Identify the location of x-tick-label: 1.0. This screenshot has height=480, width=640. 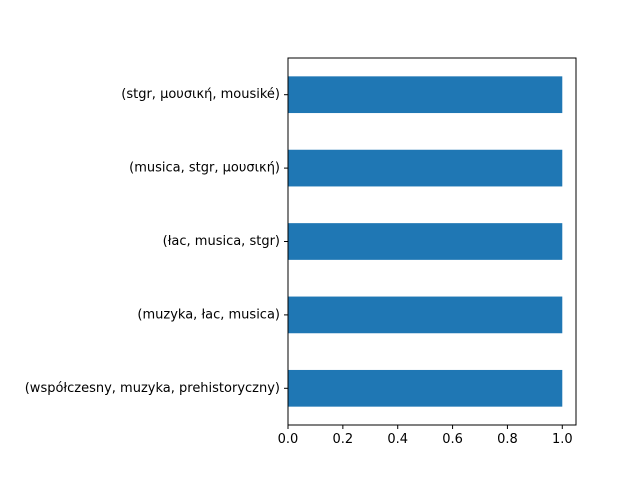
(562, 439).